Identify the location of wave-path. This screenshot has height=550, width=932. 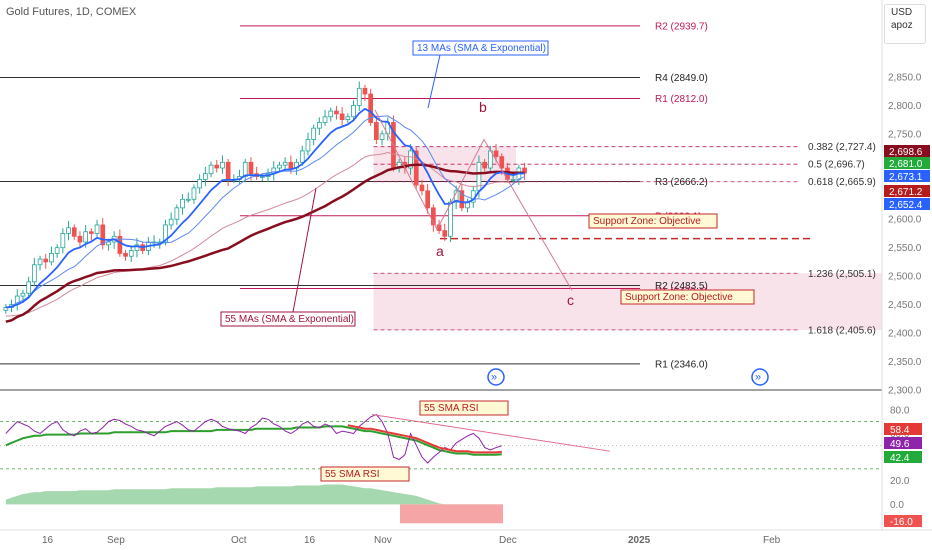
(473, 200).